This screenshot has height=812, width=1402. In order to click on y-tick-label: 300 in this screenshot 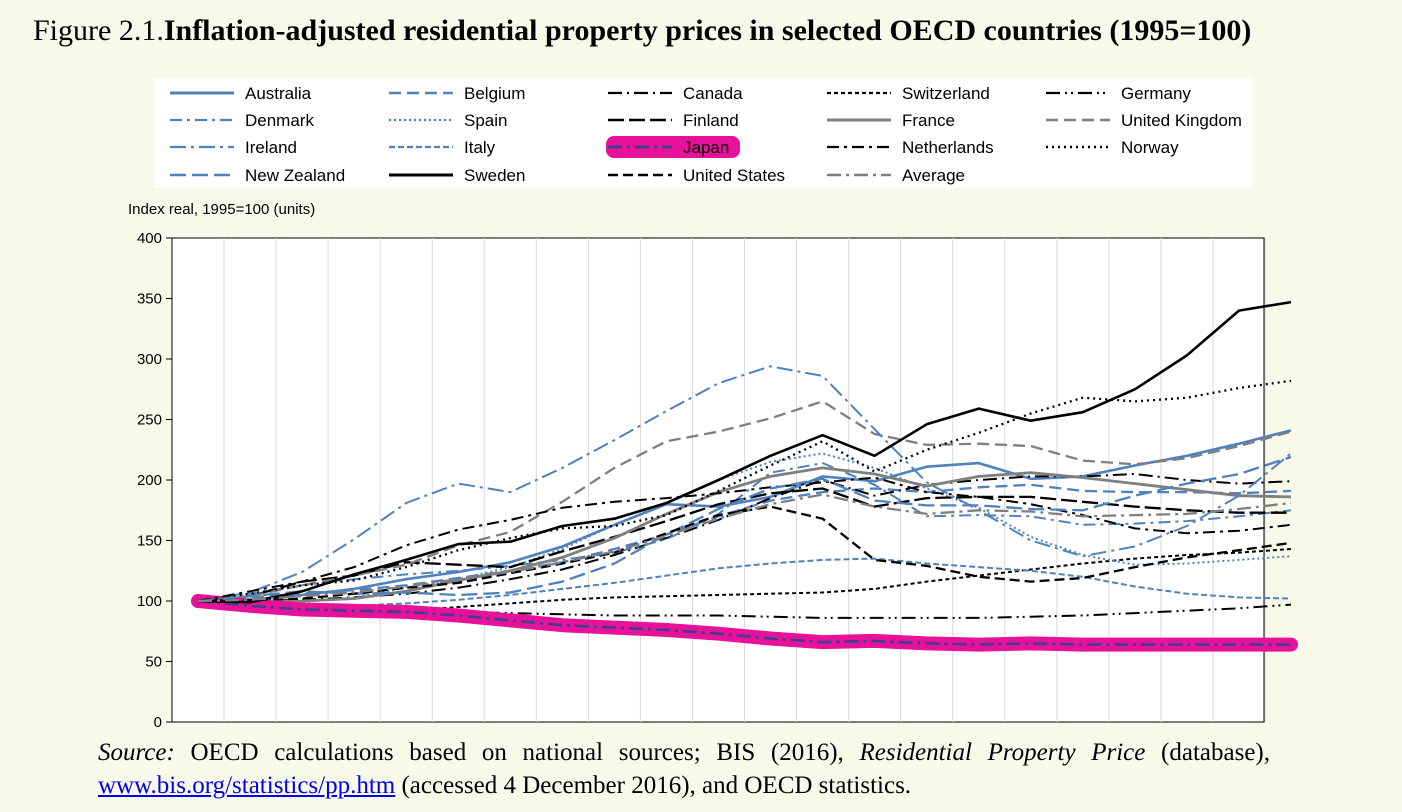, I will do `click(149, 359)`.